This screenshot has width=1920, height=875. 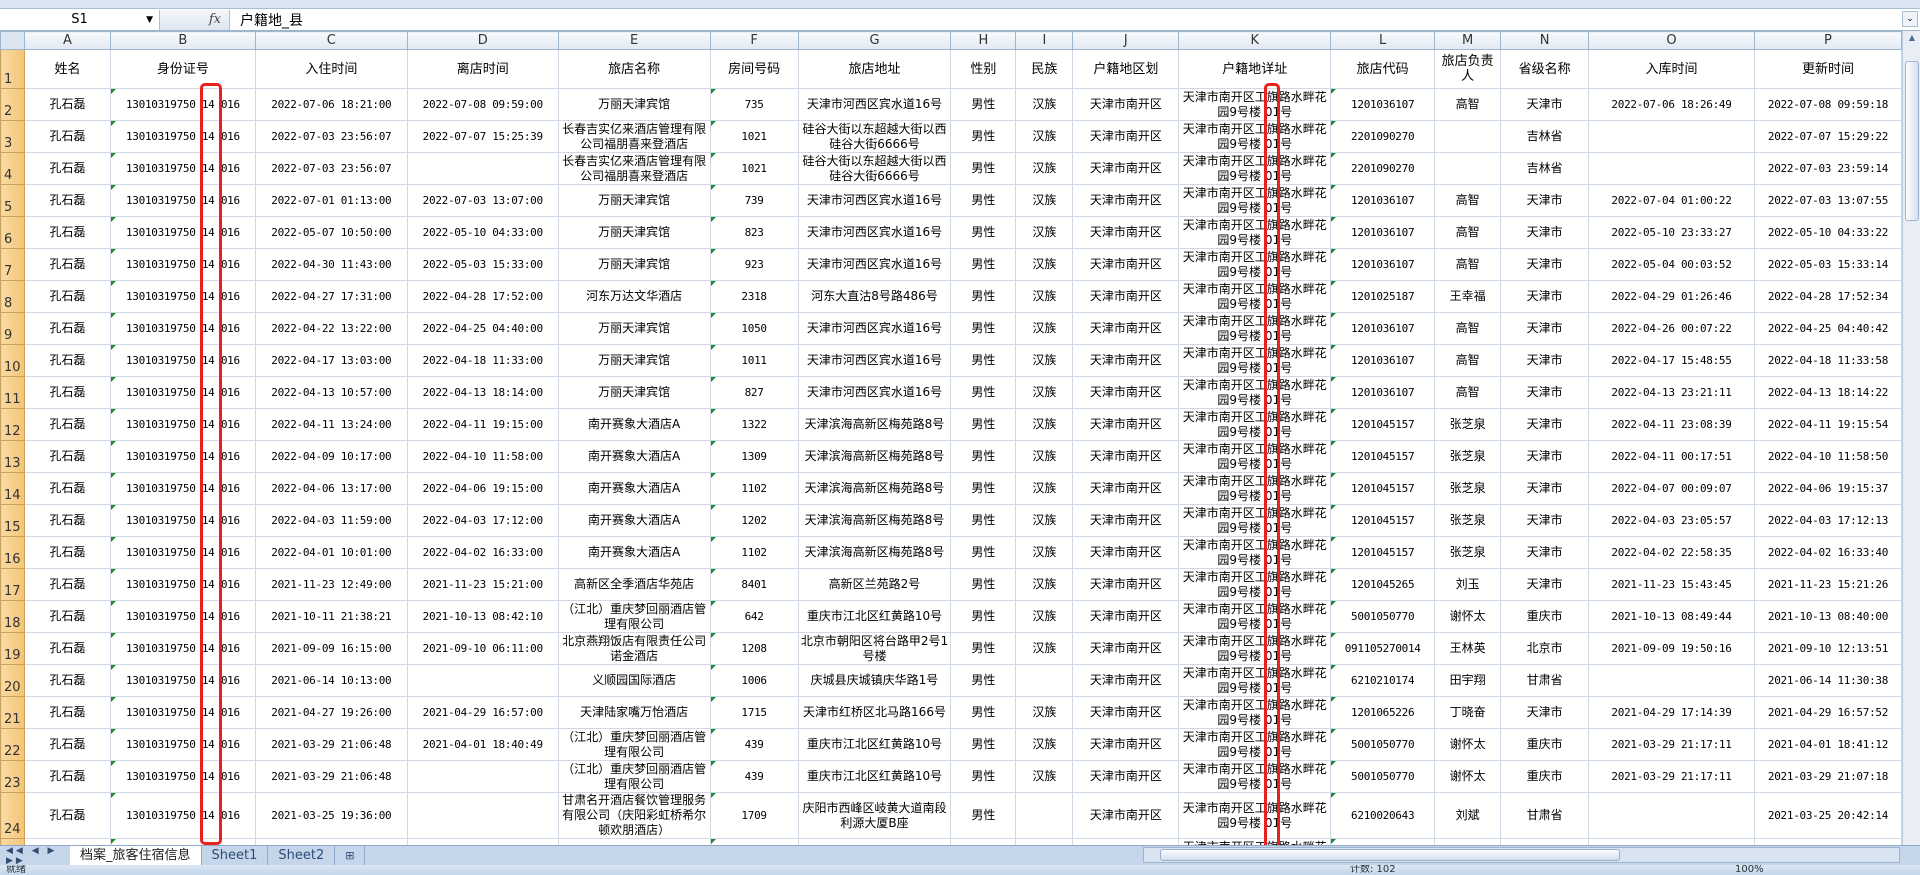 What do you see at coordinates (1545, 616) in the screenshot?
I see `cell-n: 重庆市` at bounding box center [1545, 616].